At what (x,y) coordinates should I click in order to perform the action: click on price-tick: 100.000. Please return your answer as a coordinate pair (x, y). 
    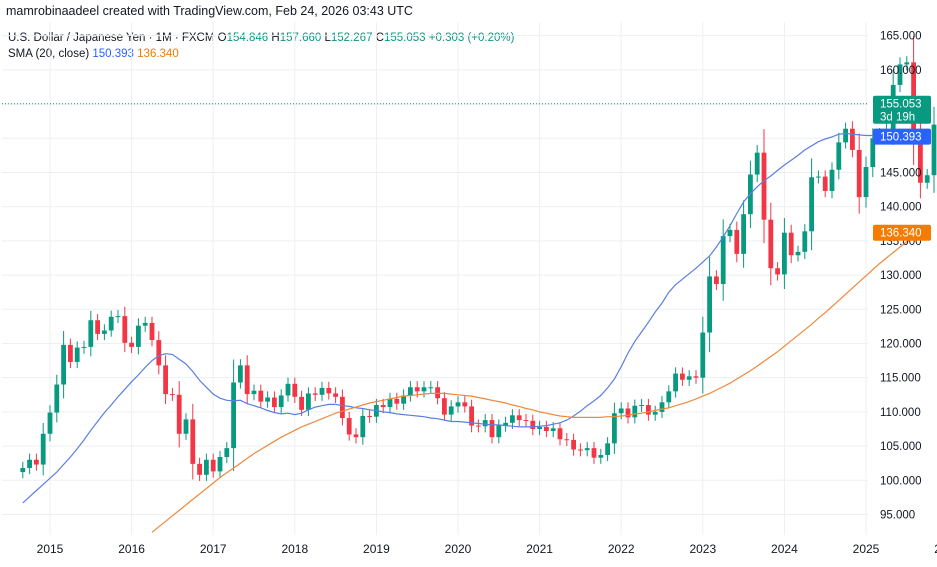
    Looking at the image, I should click on (901, 481).